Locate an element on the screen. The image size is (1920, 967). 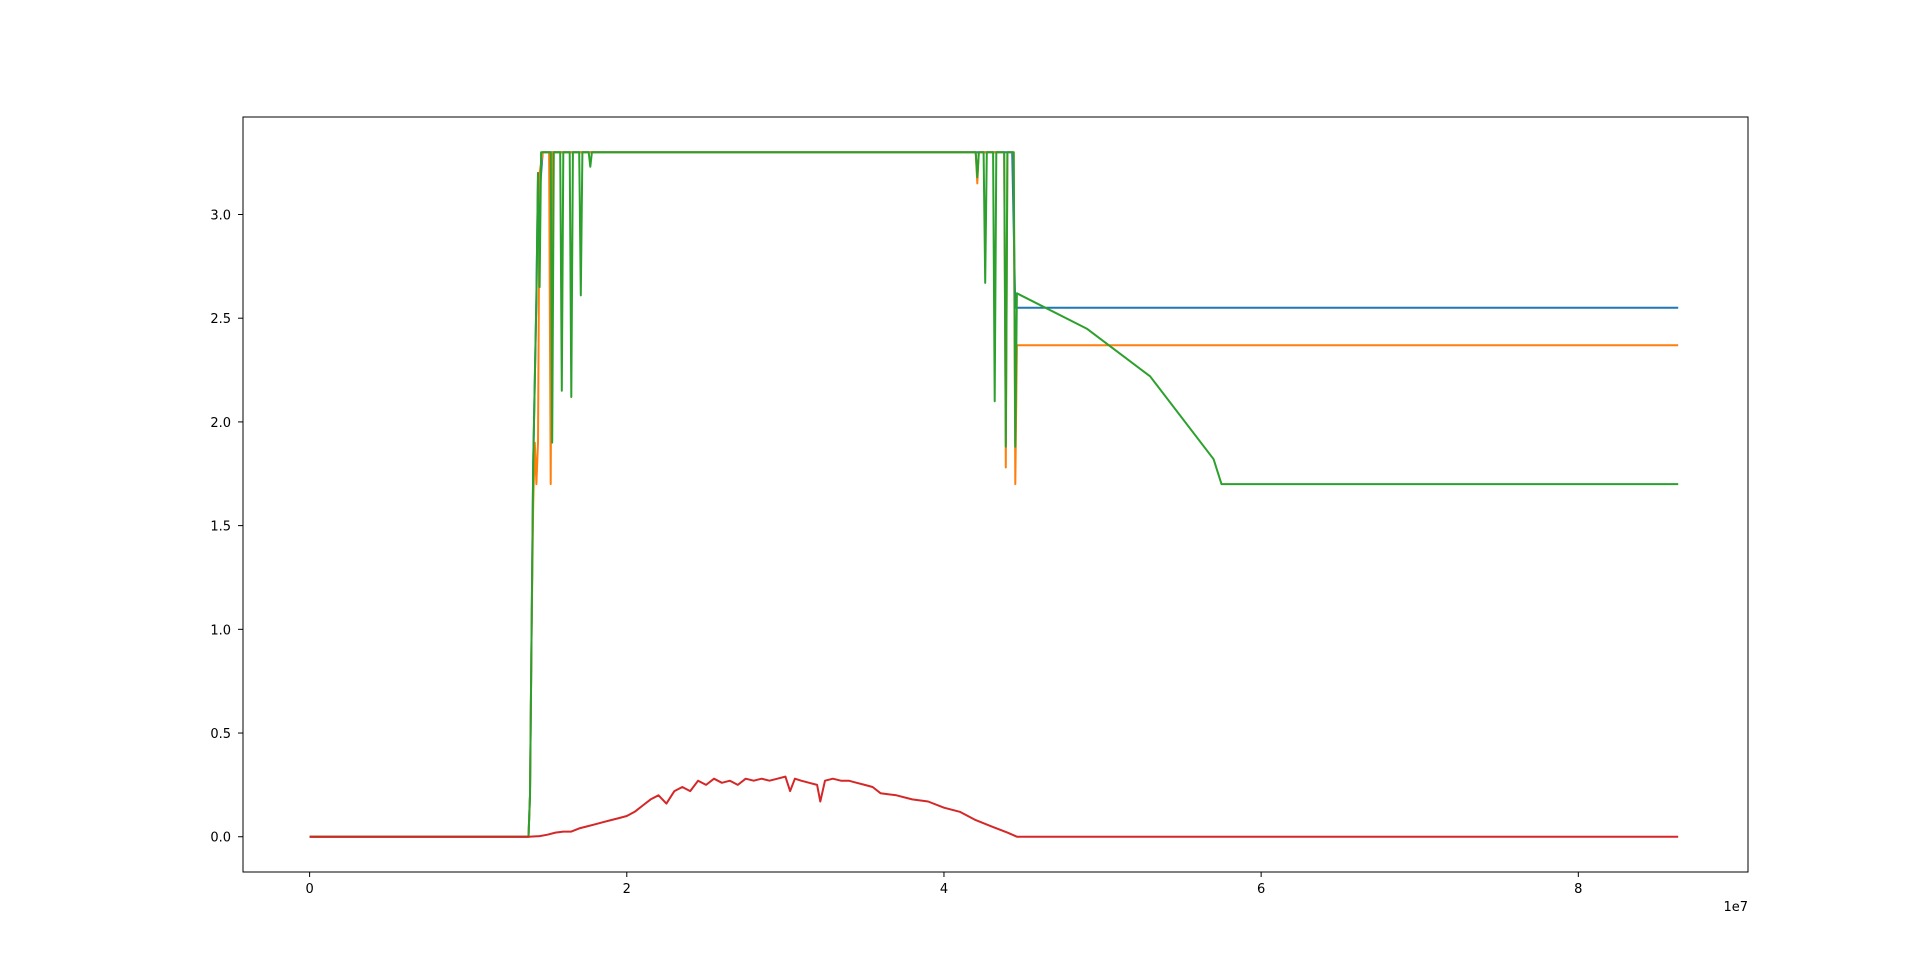
y-axis: 0.0 0.5 1.0 1.5 2.0 2.5 3.0 is located at coordinates (226, 527).